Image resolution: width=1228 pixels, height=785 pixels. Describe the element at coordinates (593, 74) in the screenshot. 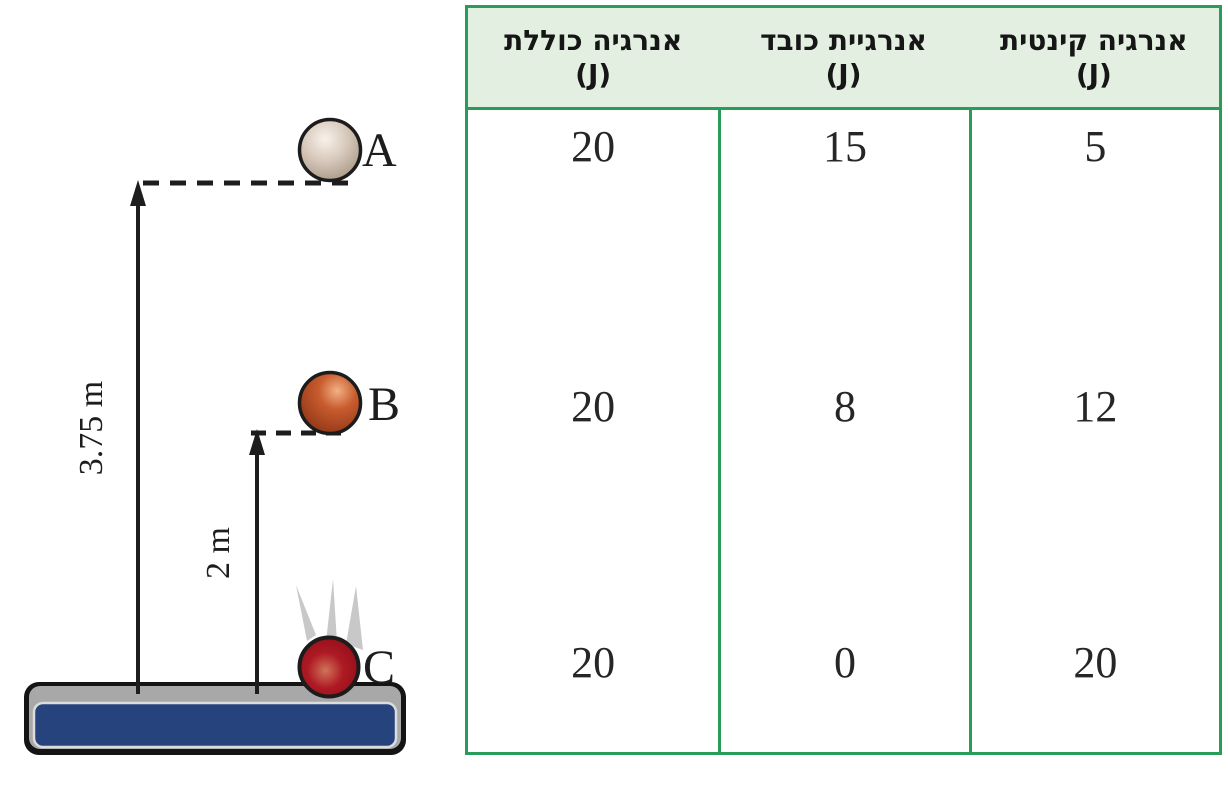

I see `header-total-energy-unit: (J)` at that location.